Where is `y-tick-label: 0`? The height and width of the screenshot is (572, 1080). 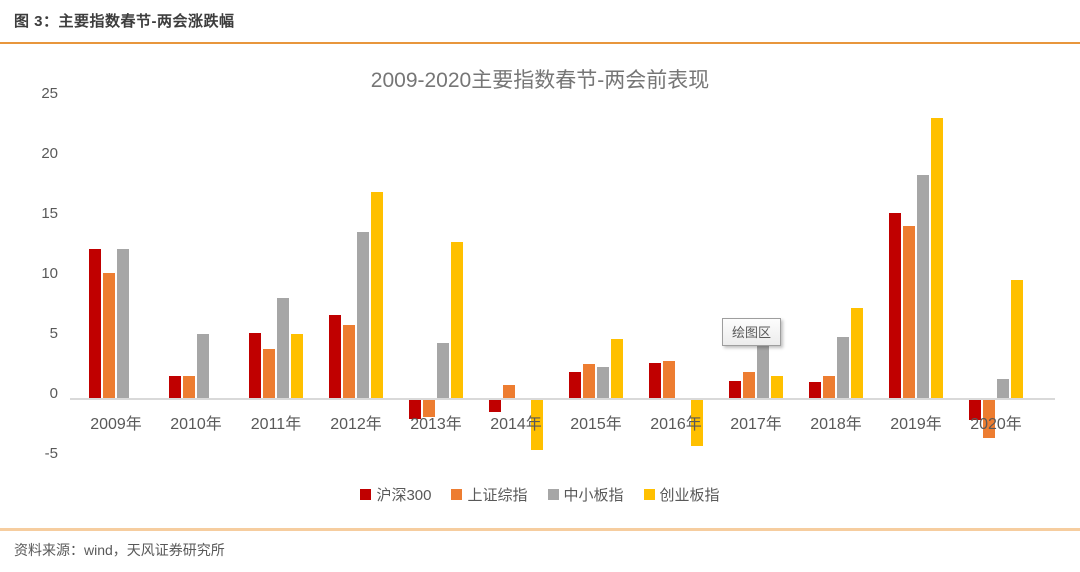 y-tick-label: 0 is located at coordinates (53, 393).